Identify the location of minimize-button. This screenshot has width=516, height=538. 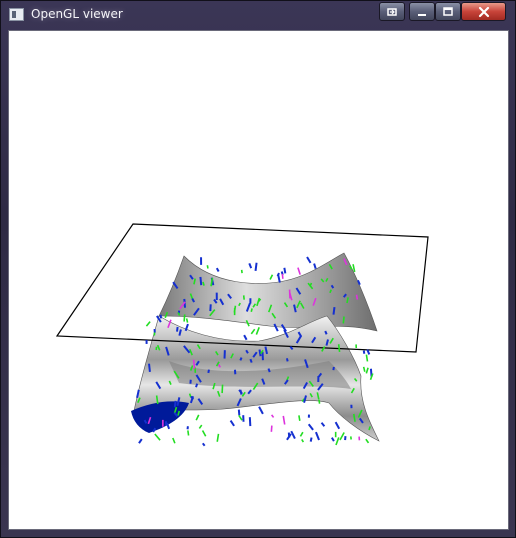
(422, 11).